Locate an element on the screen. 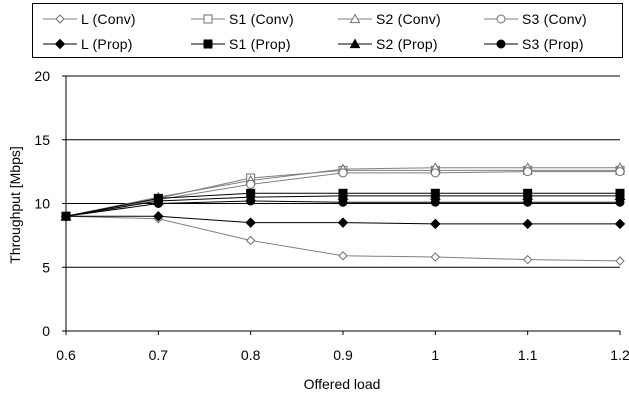 The width and height of the screenshot is (629, 394). x-tick-label-2: 0.8 is located at coordinates (251, 355).